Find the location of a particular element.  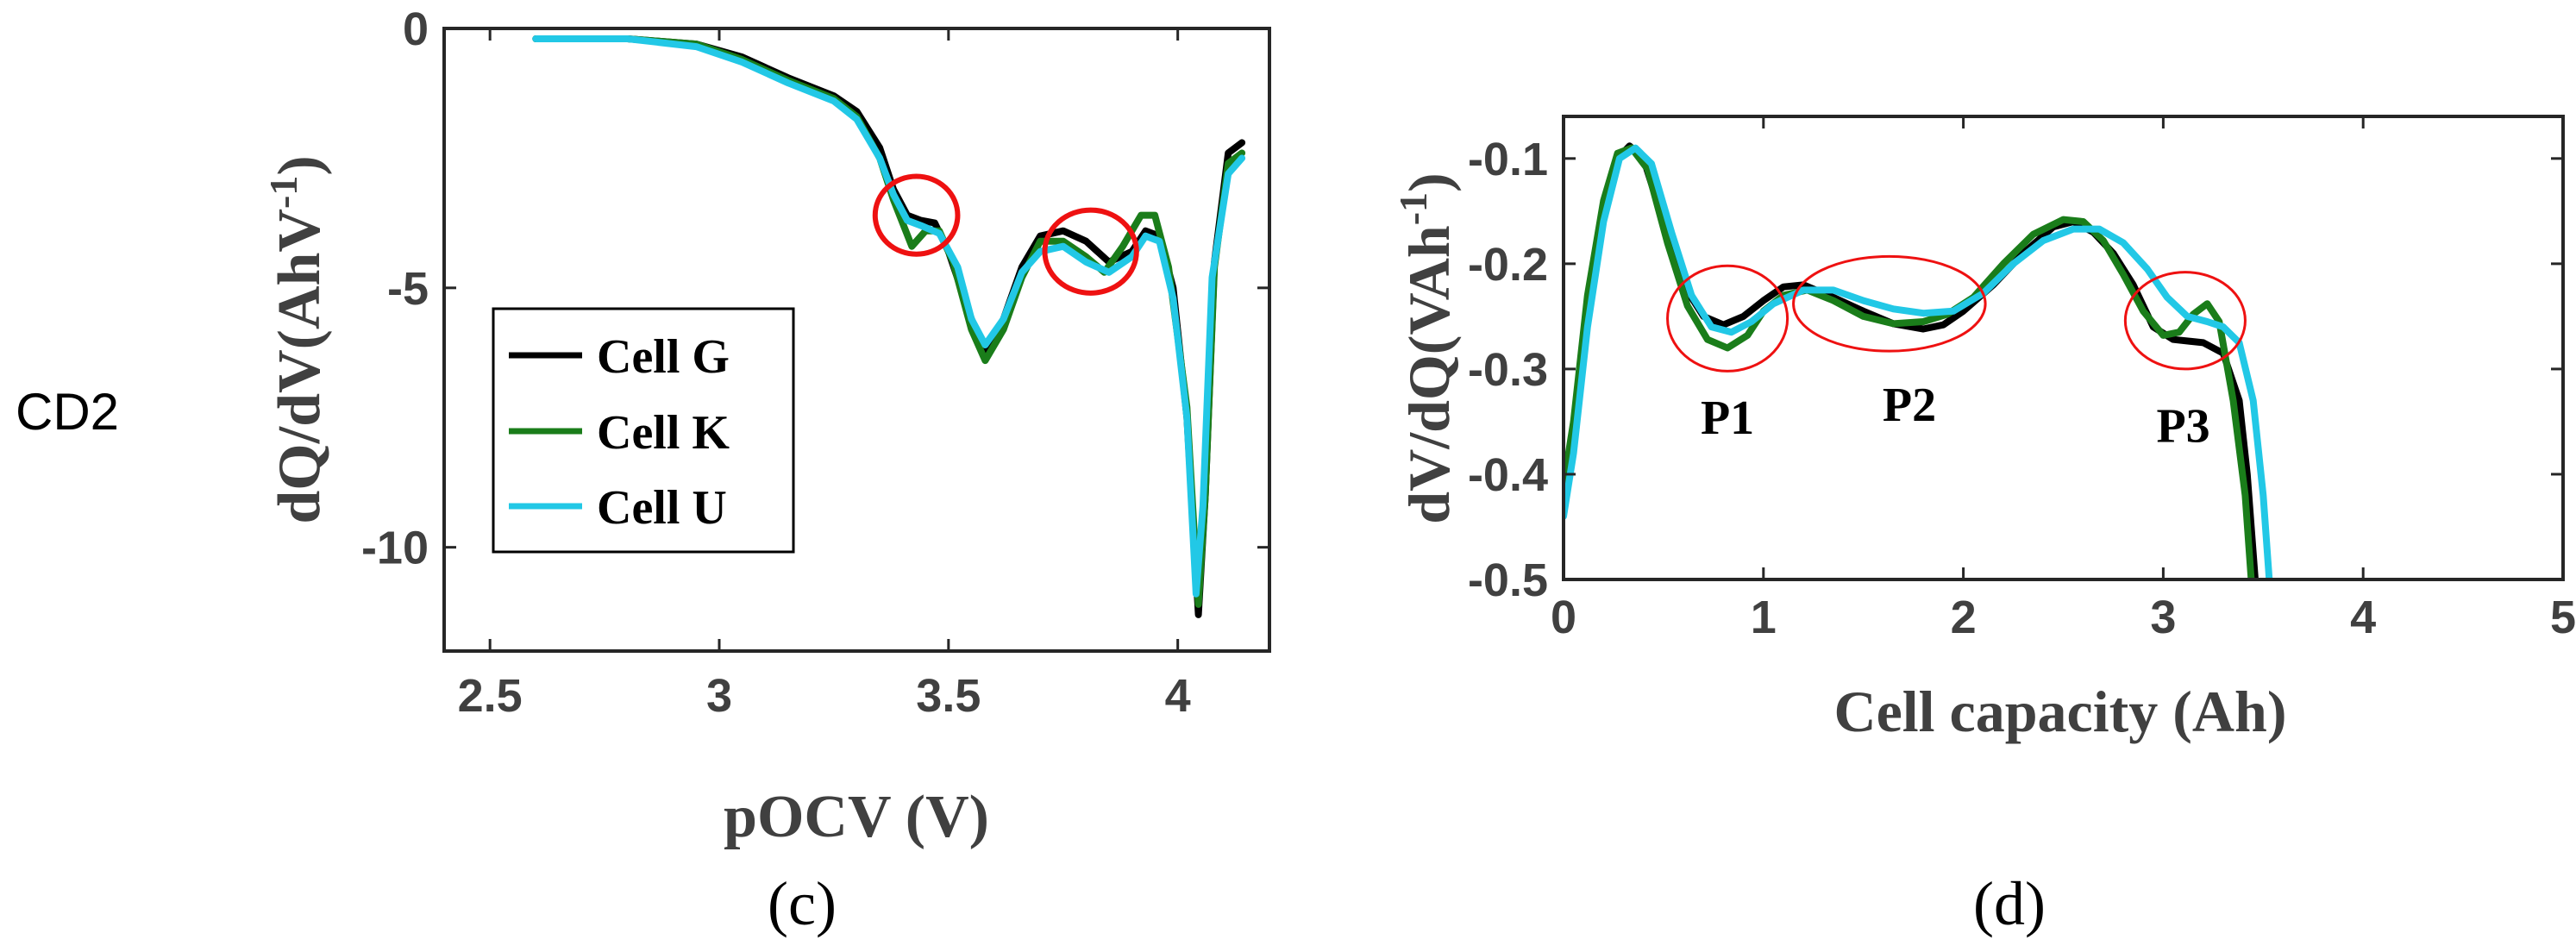

chart-d-annotation-p2 is located at coordinates (1889, 304).